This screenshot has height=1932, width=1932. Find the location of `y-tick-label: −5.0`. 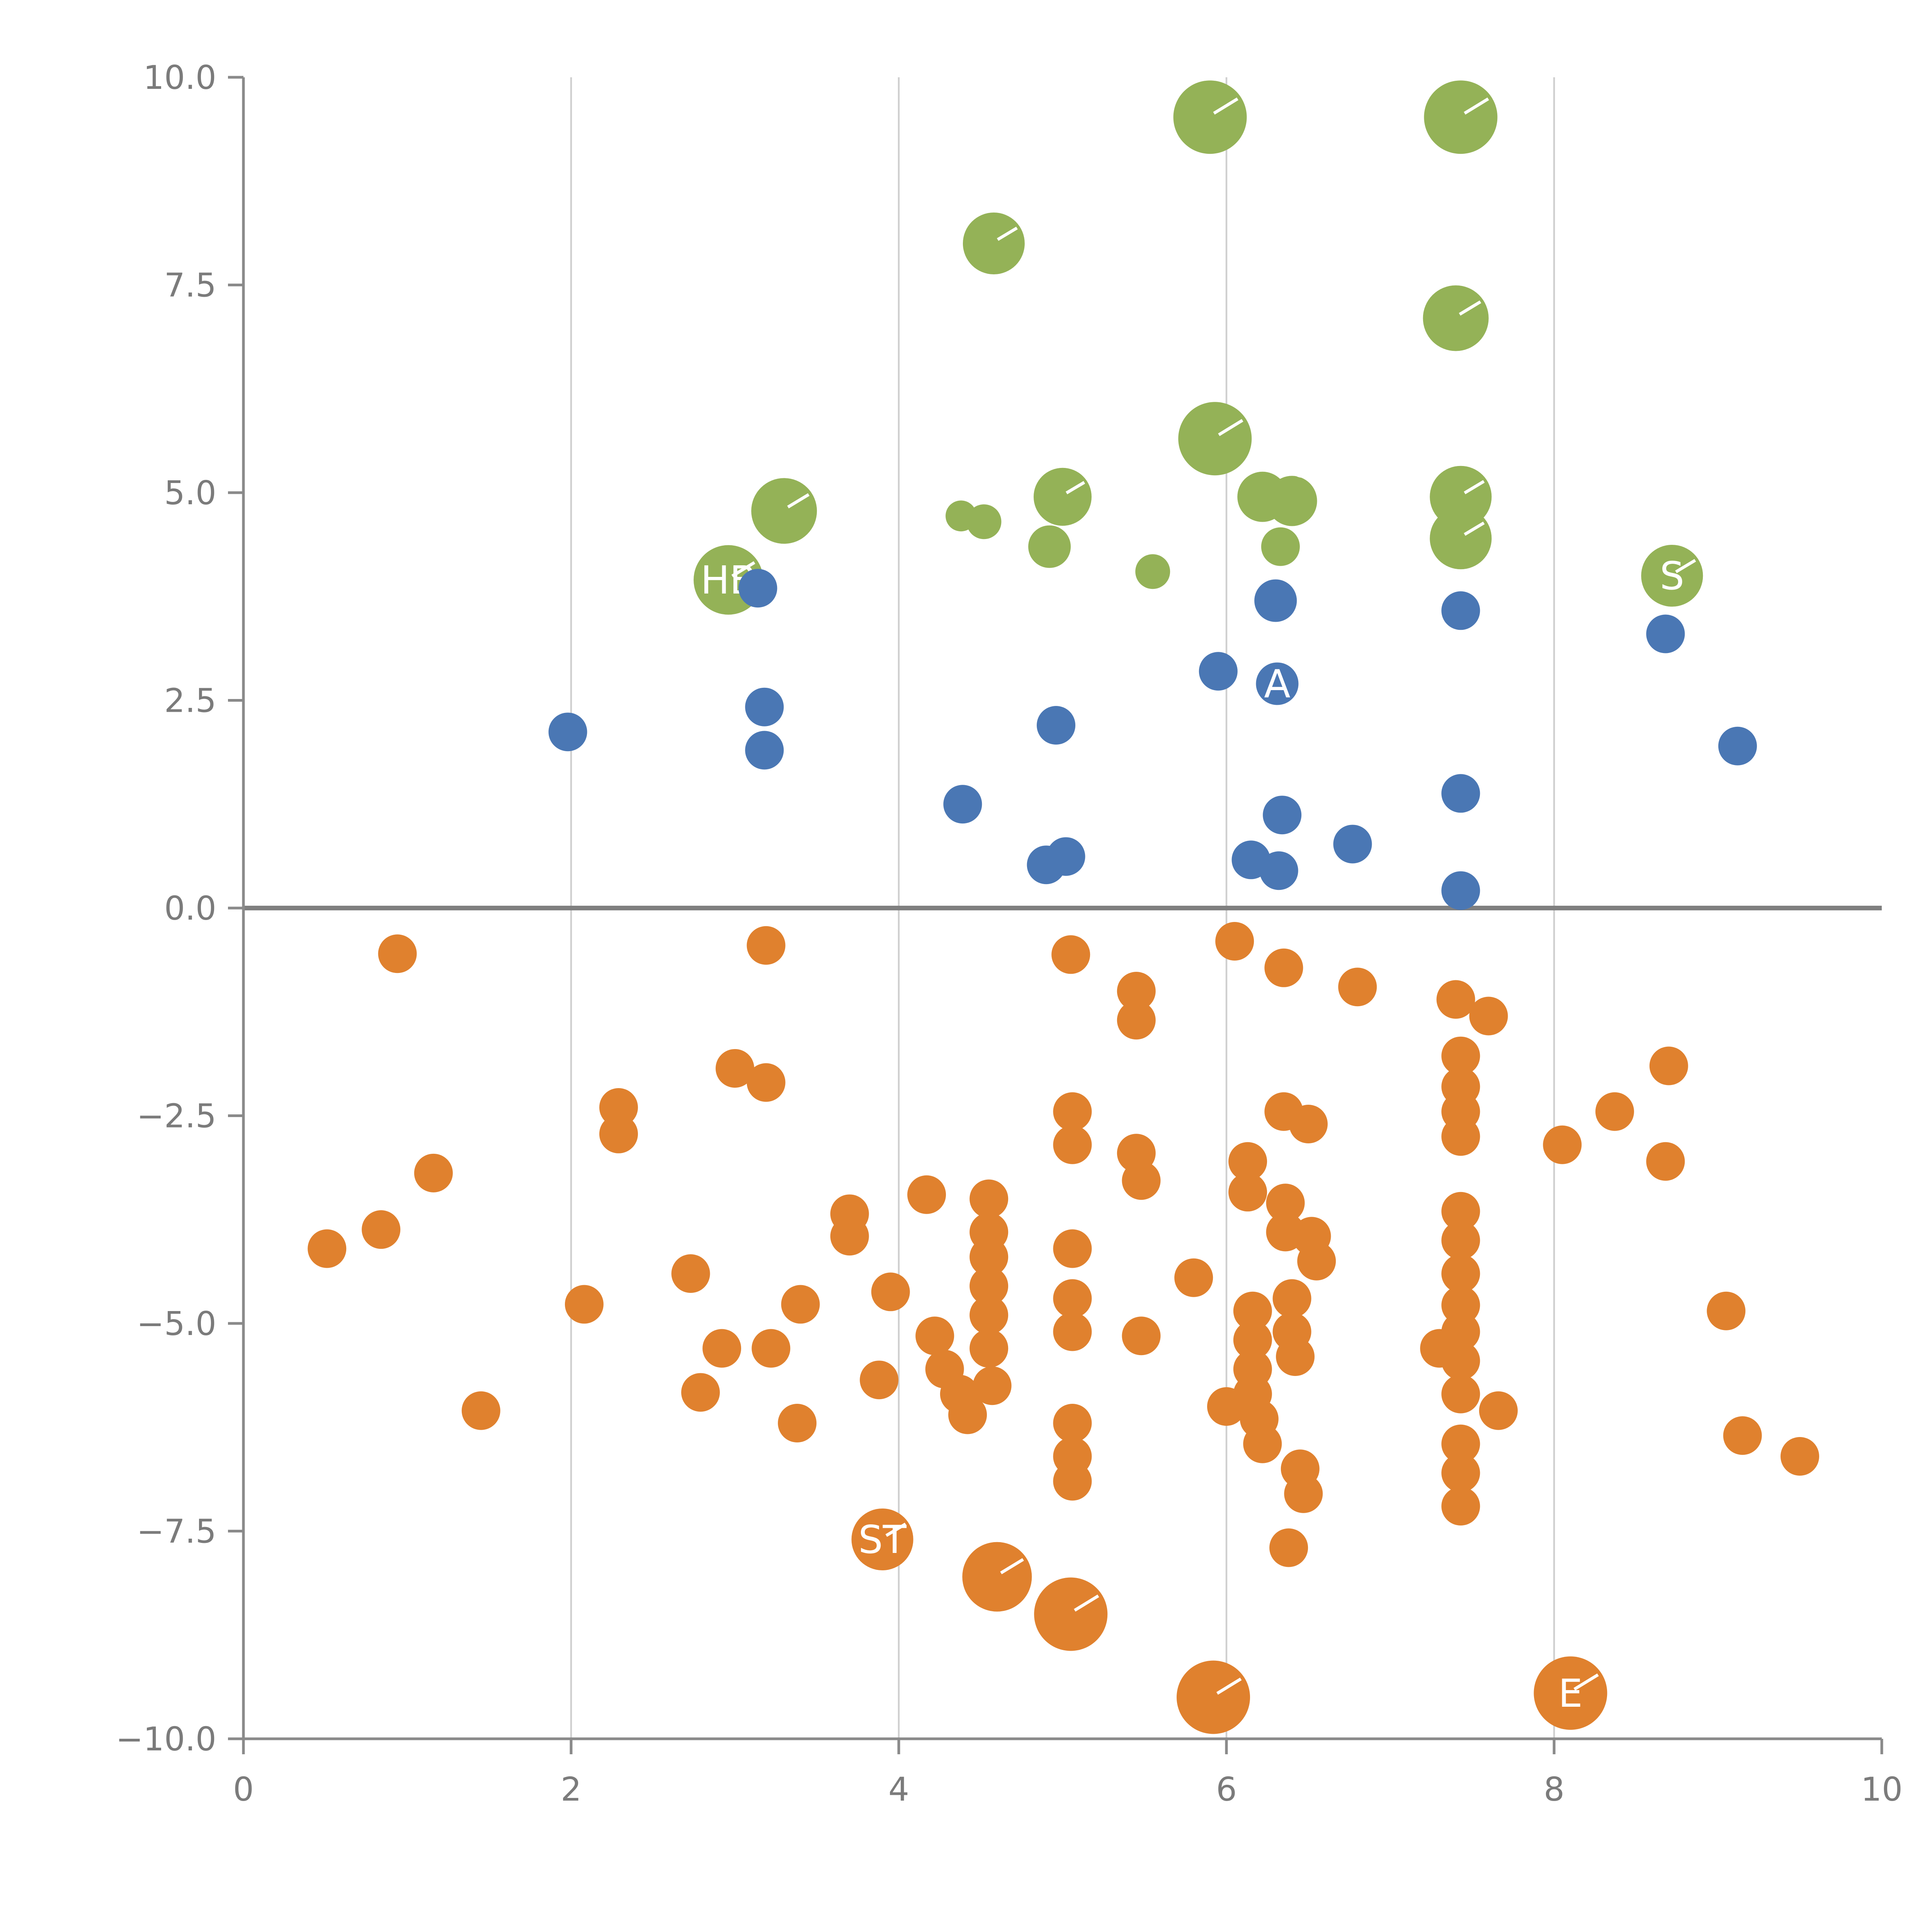

y-tick-label: −5.0 is located at coordinates (176, 1324).